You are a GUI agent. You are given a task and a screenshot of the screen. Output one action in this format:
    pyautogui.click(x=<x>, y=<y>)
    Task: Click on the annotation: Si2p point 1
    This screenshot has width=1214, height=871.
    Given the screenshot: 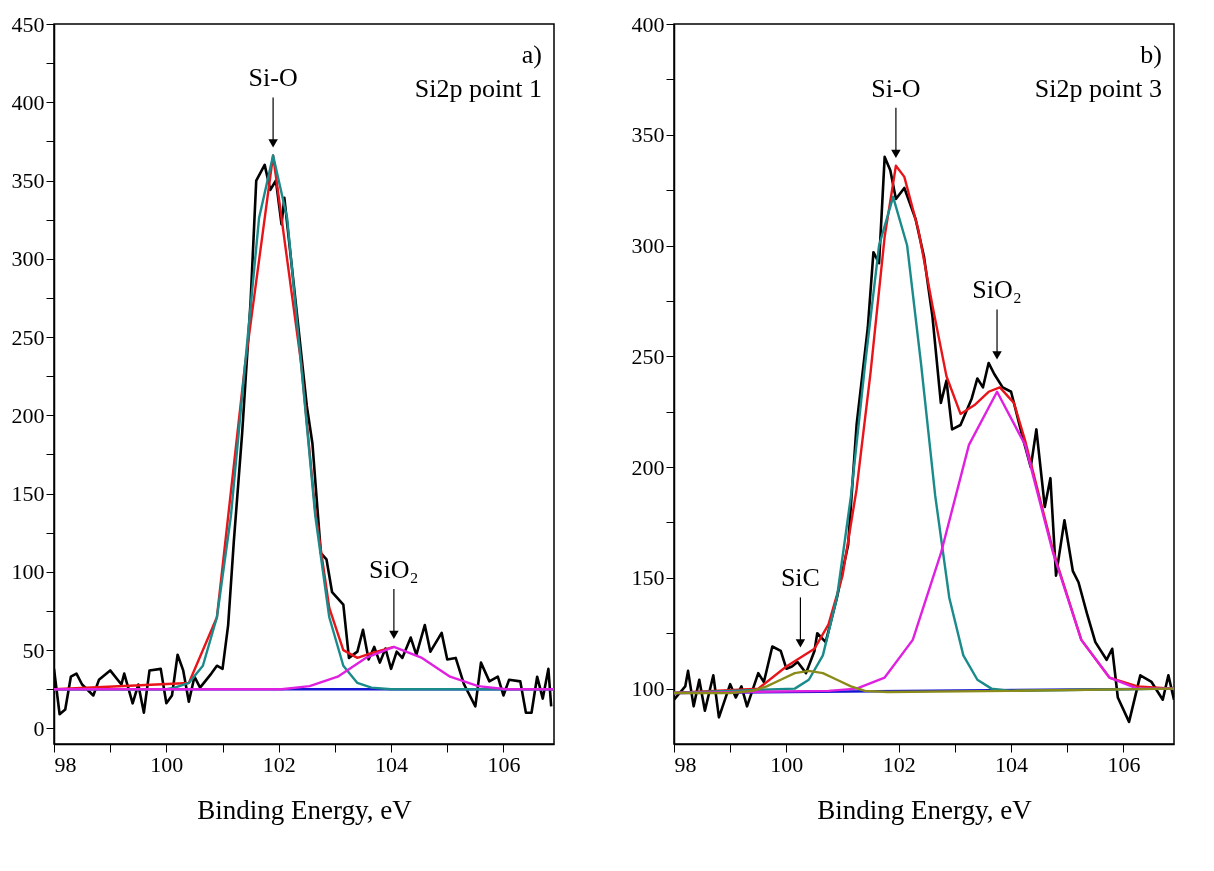 What is the action you would take?
    pyautogui.click(x=478, y=88)
    